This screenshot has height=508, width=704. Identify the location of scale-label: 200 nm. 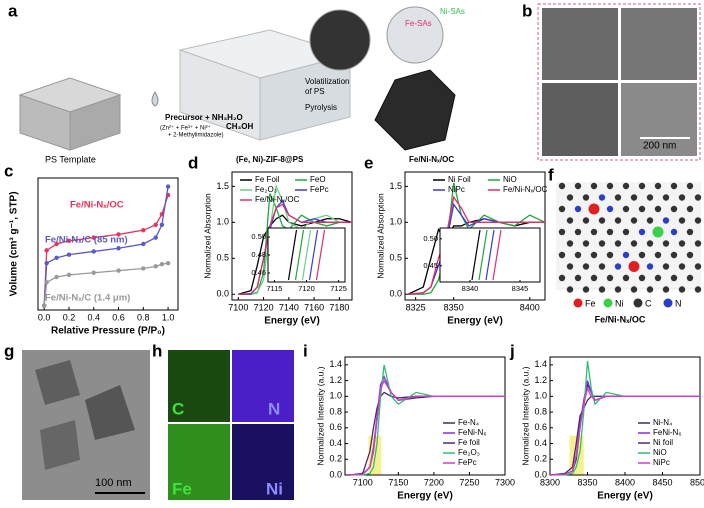
(659, 146).